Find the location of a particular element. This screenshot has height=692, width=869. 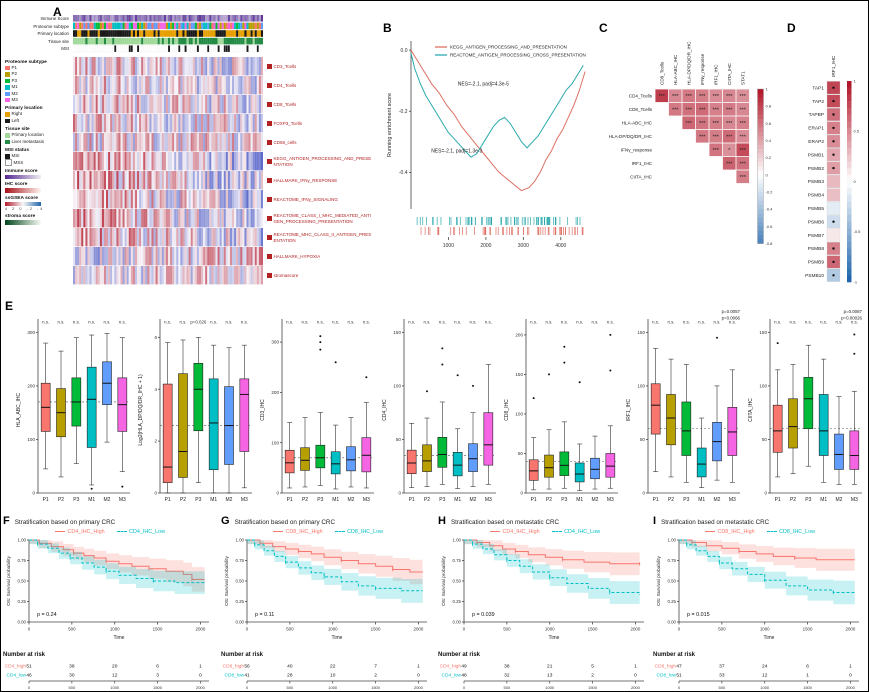

svg-text: Log2(HLA_DP/DQ/DR_IHC + 1) is located at coordinates (141, 410).